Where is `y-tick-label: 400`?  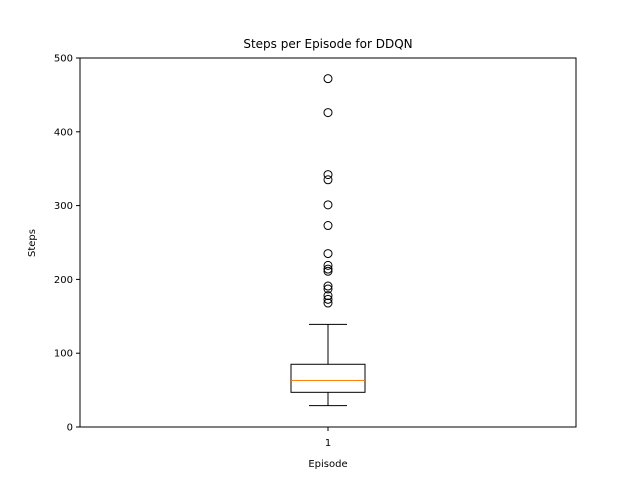
y-tick-label: 400 is located at coordinates (63, 132).